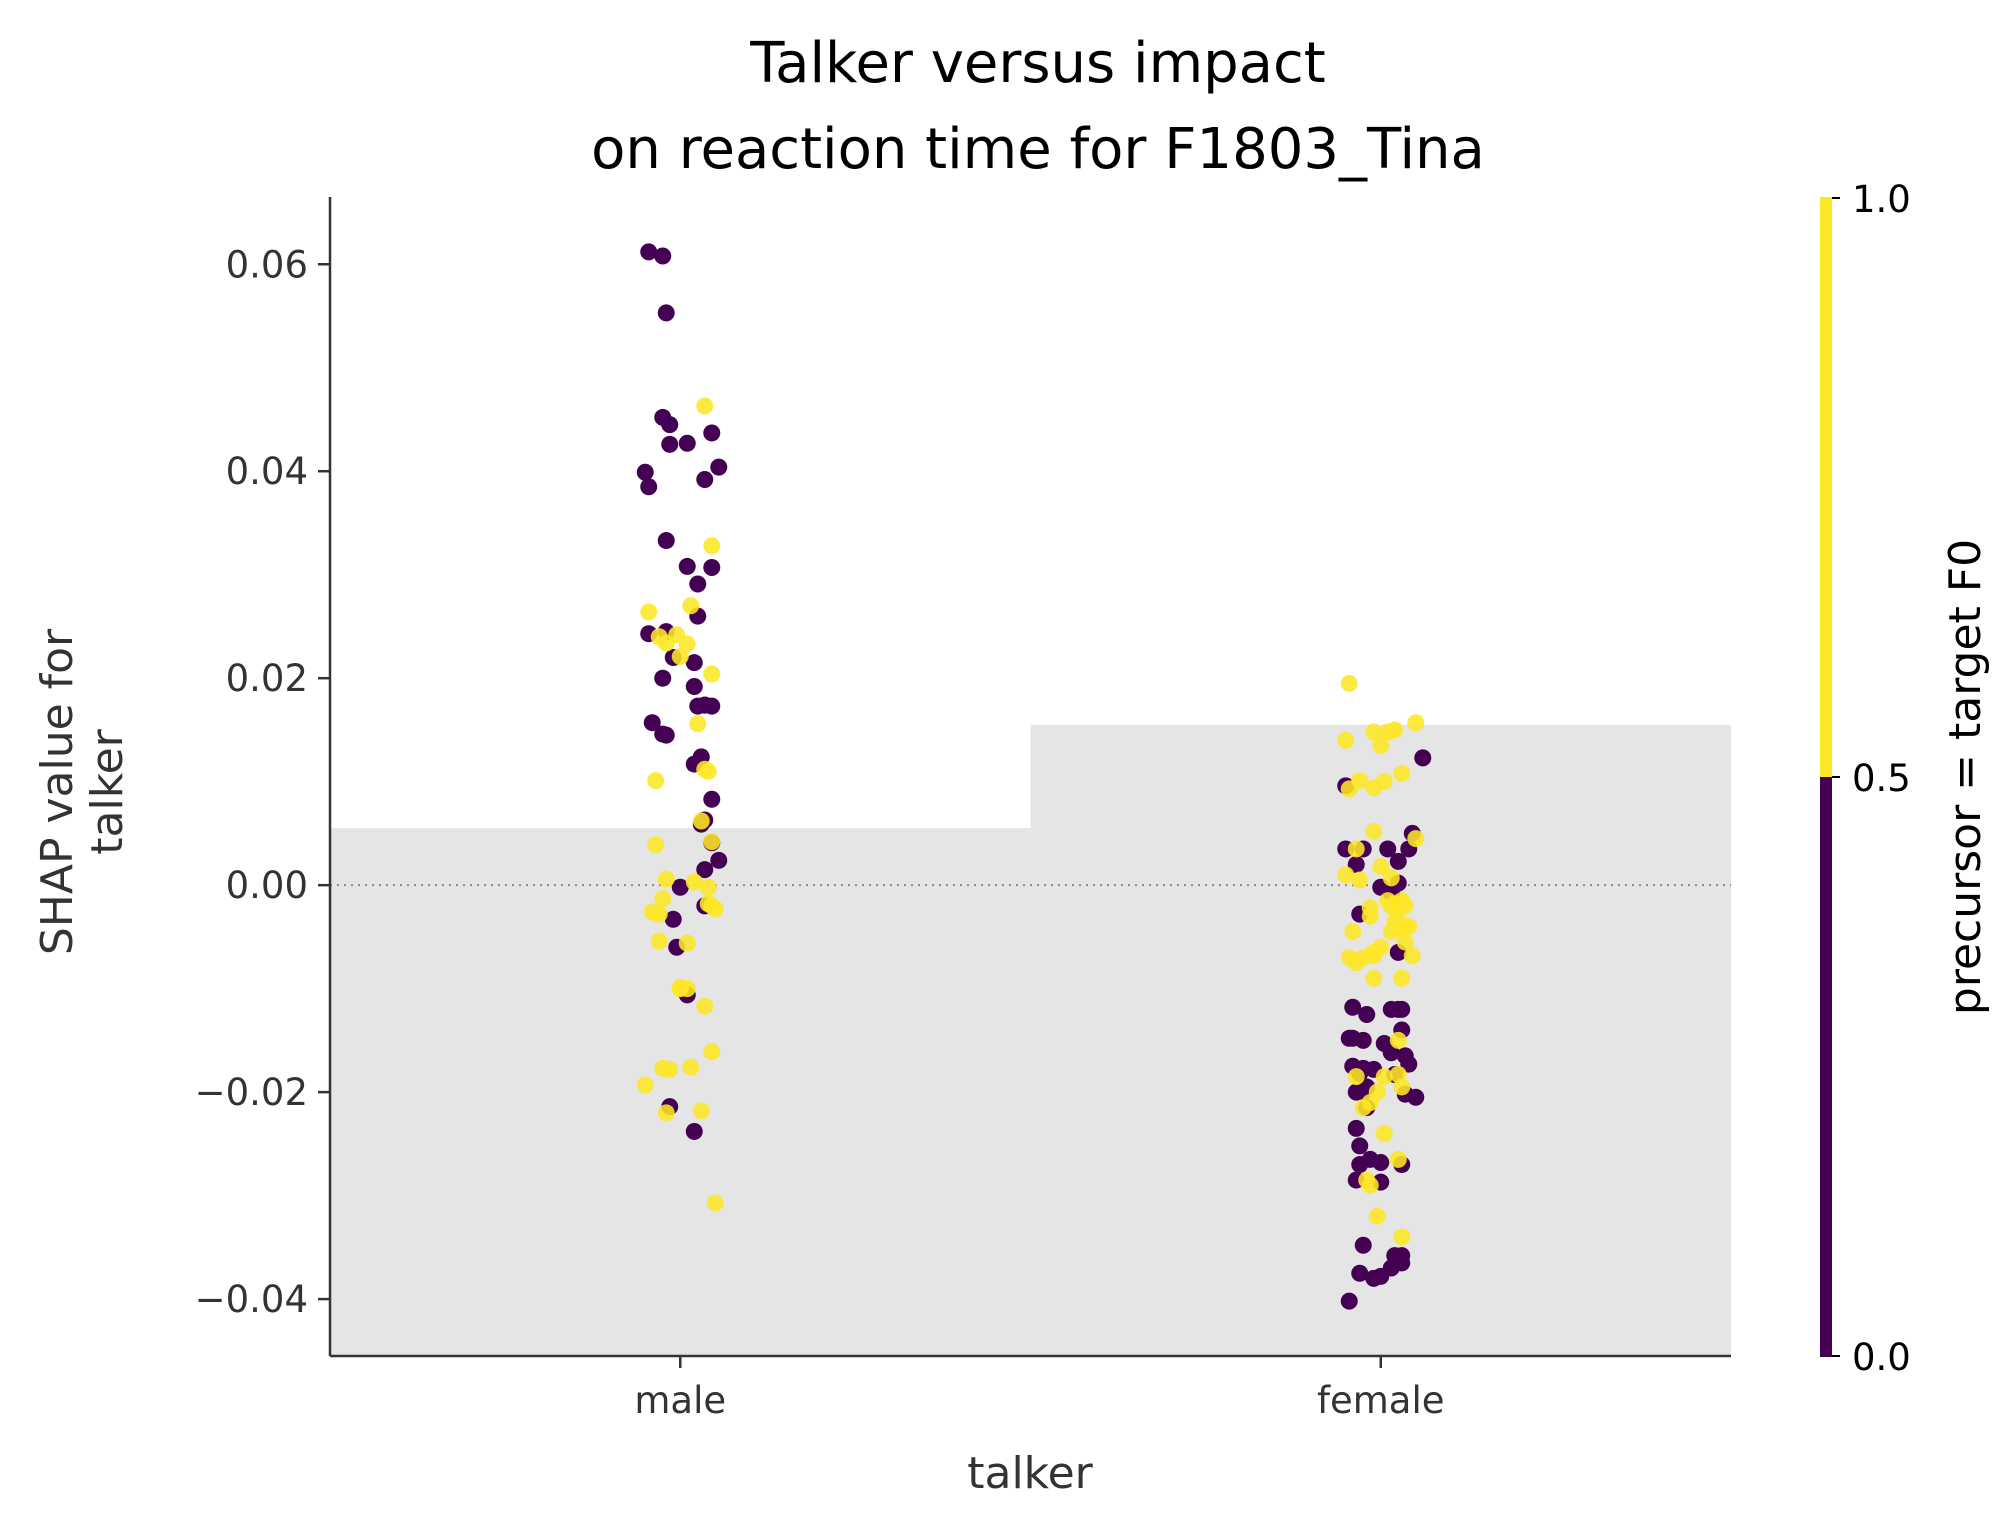 The width and height of the screenshot is (2011, 1524). I want to click on y-tick-label: 0.04, so click(267, 471).